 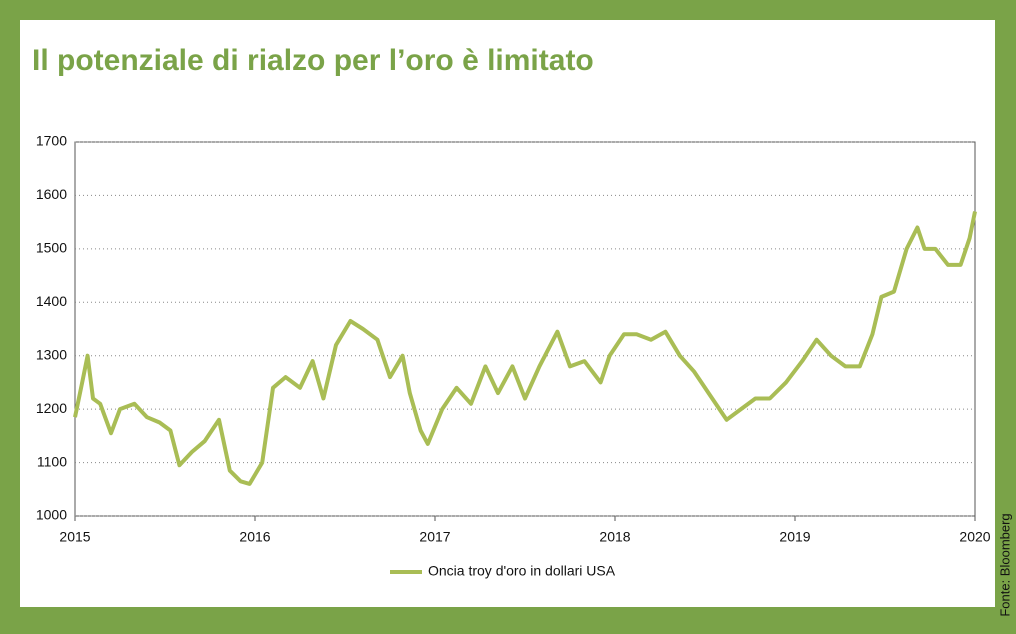 I want to click on legend-label: Oncia troy d'oro in dollari USA, so click(x=522, y=571).